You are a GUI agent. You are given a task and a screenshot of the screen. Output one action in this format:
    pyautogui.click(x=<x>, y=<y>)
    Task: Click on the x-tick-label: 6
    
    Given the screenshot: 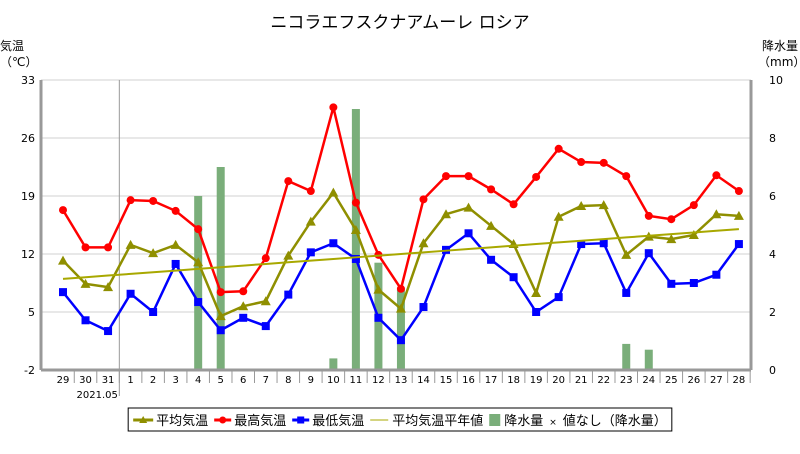 What is the action you would take?
    pyautogui.click(x=243, y=380)
    